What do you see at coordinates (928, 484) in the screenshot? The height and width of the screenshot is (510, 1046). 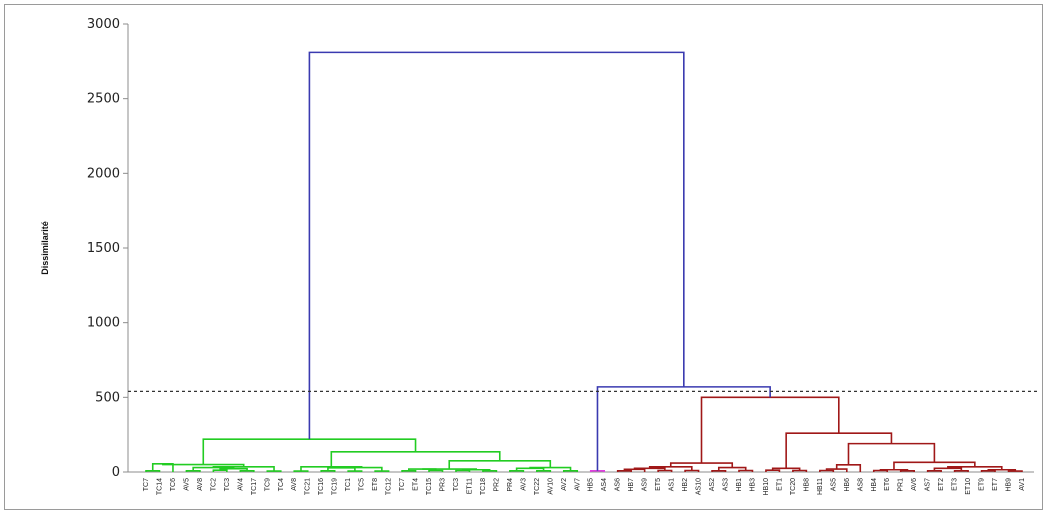 I see `leaf-label: AS7` at bounding box center [928, 484].